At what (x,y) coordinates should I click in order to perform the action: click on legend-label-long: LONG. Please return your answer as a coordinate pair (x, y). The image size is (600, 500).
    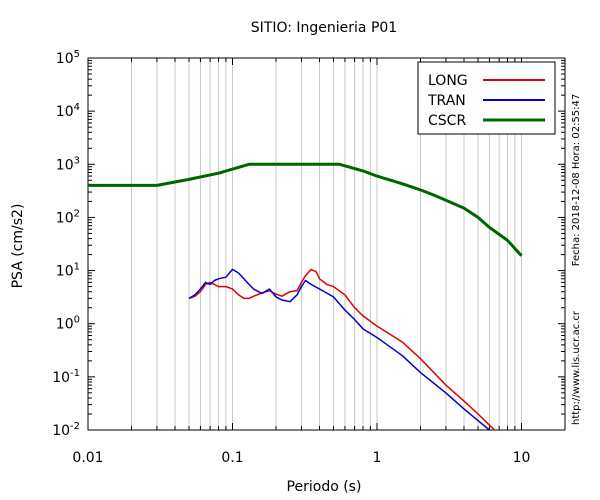
    Looking at the image, I should click on (448, 81).